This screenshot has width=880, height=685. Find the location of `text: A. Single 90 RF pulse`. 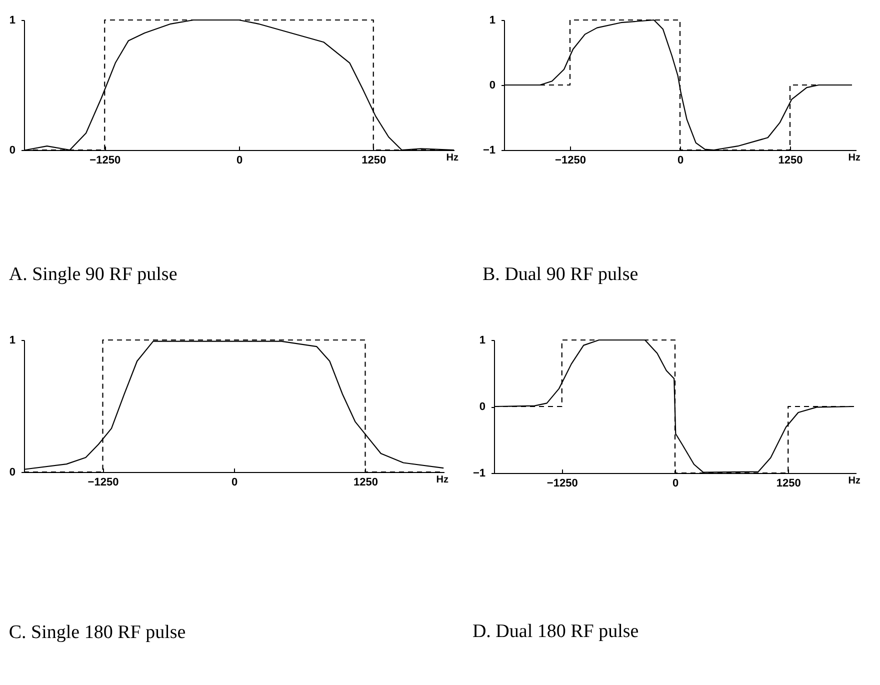

text: A. Single 90 RF pulse is located at coordinates (93, 274).